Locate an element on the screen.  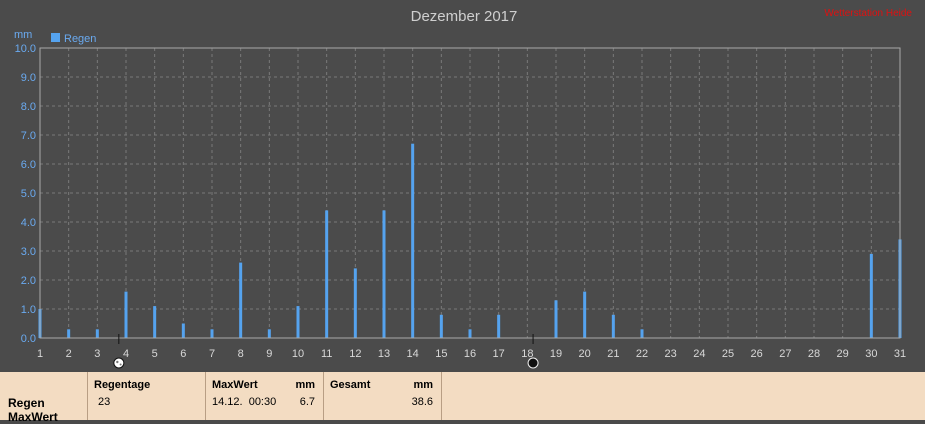
x-tick-label: 11 is located at coordinates (326, 354).